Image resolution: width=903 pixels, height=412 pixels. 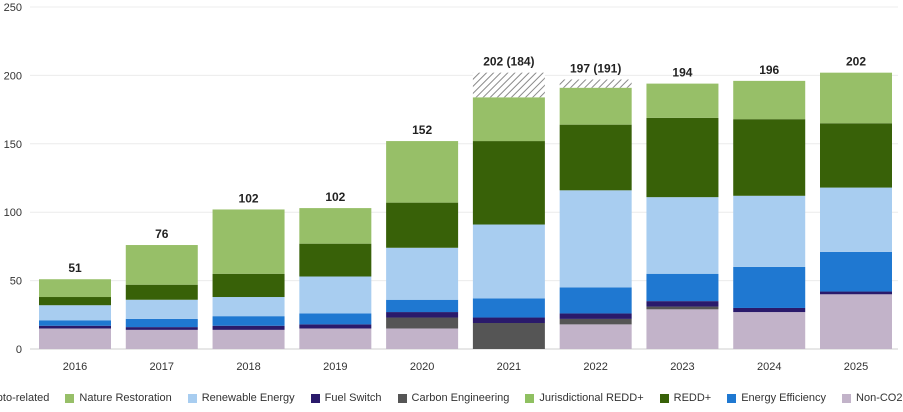 What do you see at coordinates (125, 398) in the screenshot?
I see `legend-label: Nature Restoration` at bounding box center [125, 398].